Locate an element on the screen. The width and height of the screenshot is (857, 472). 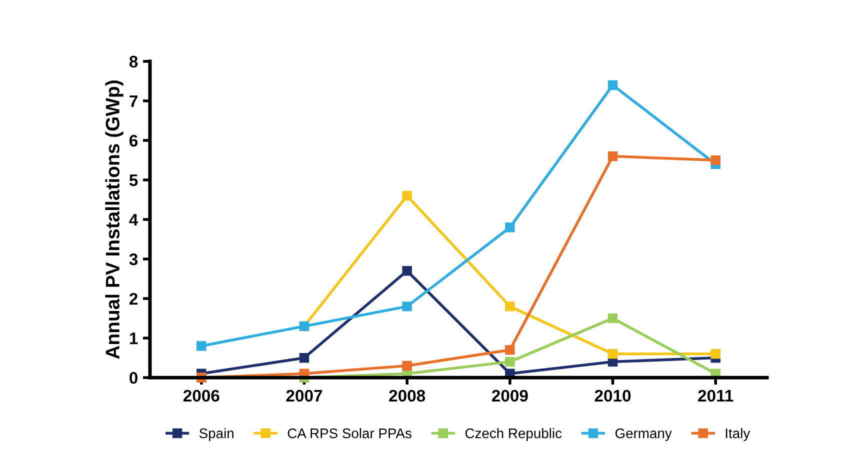
legend-label: CA RPS Solar PPAs is located at coordinates (350, 433).